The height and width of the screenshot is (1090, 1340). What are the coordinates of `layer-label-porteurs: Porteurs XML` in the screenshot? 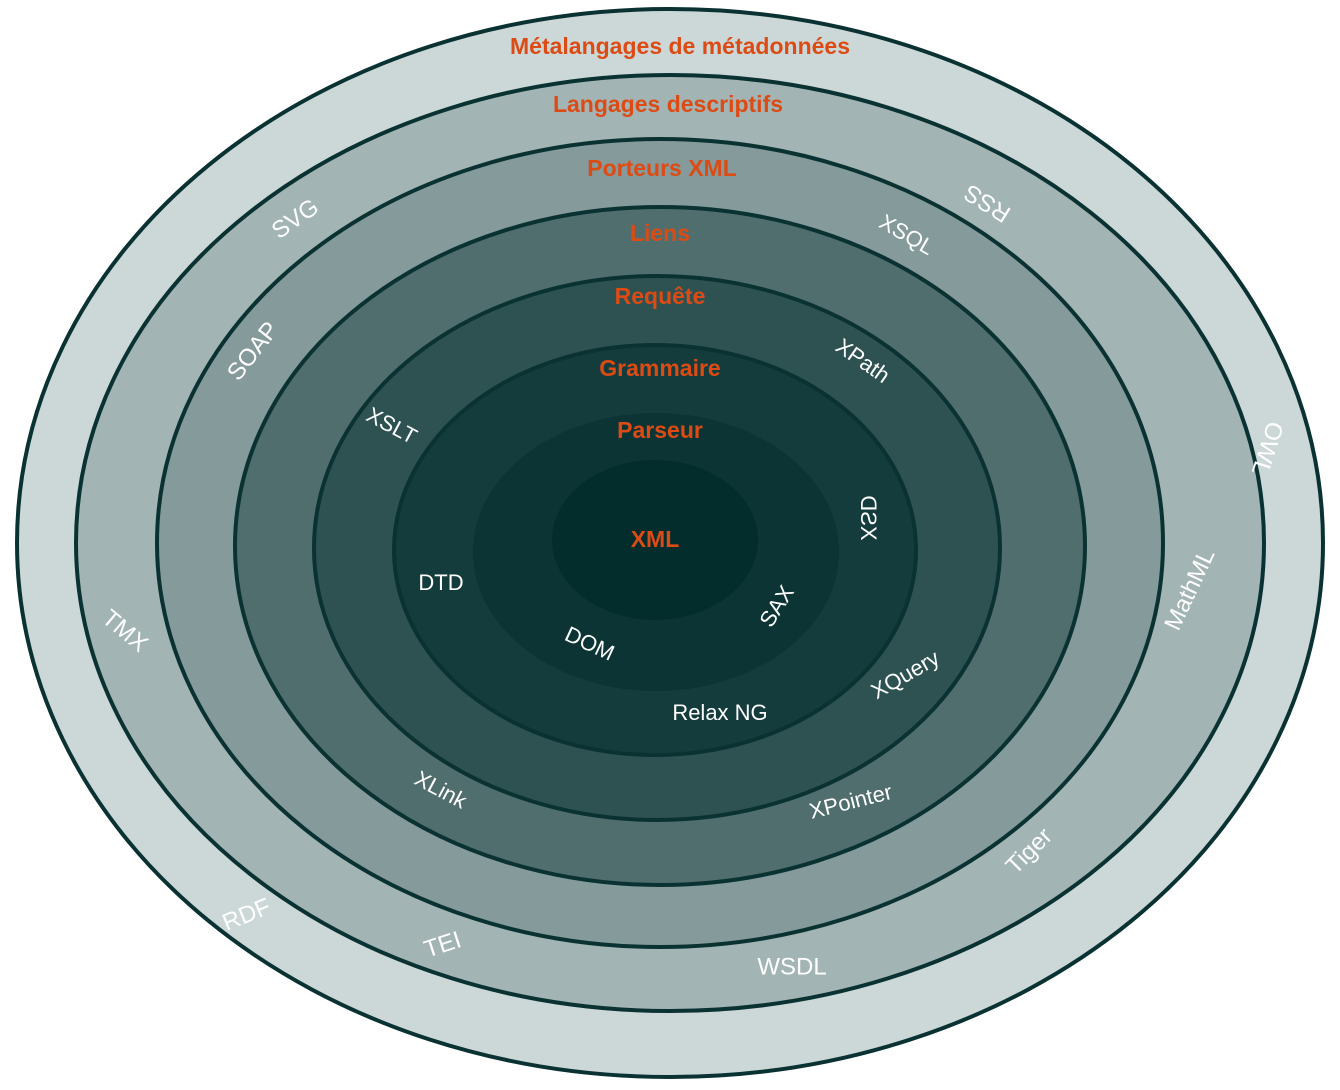 It's located at (662, 168).